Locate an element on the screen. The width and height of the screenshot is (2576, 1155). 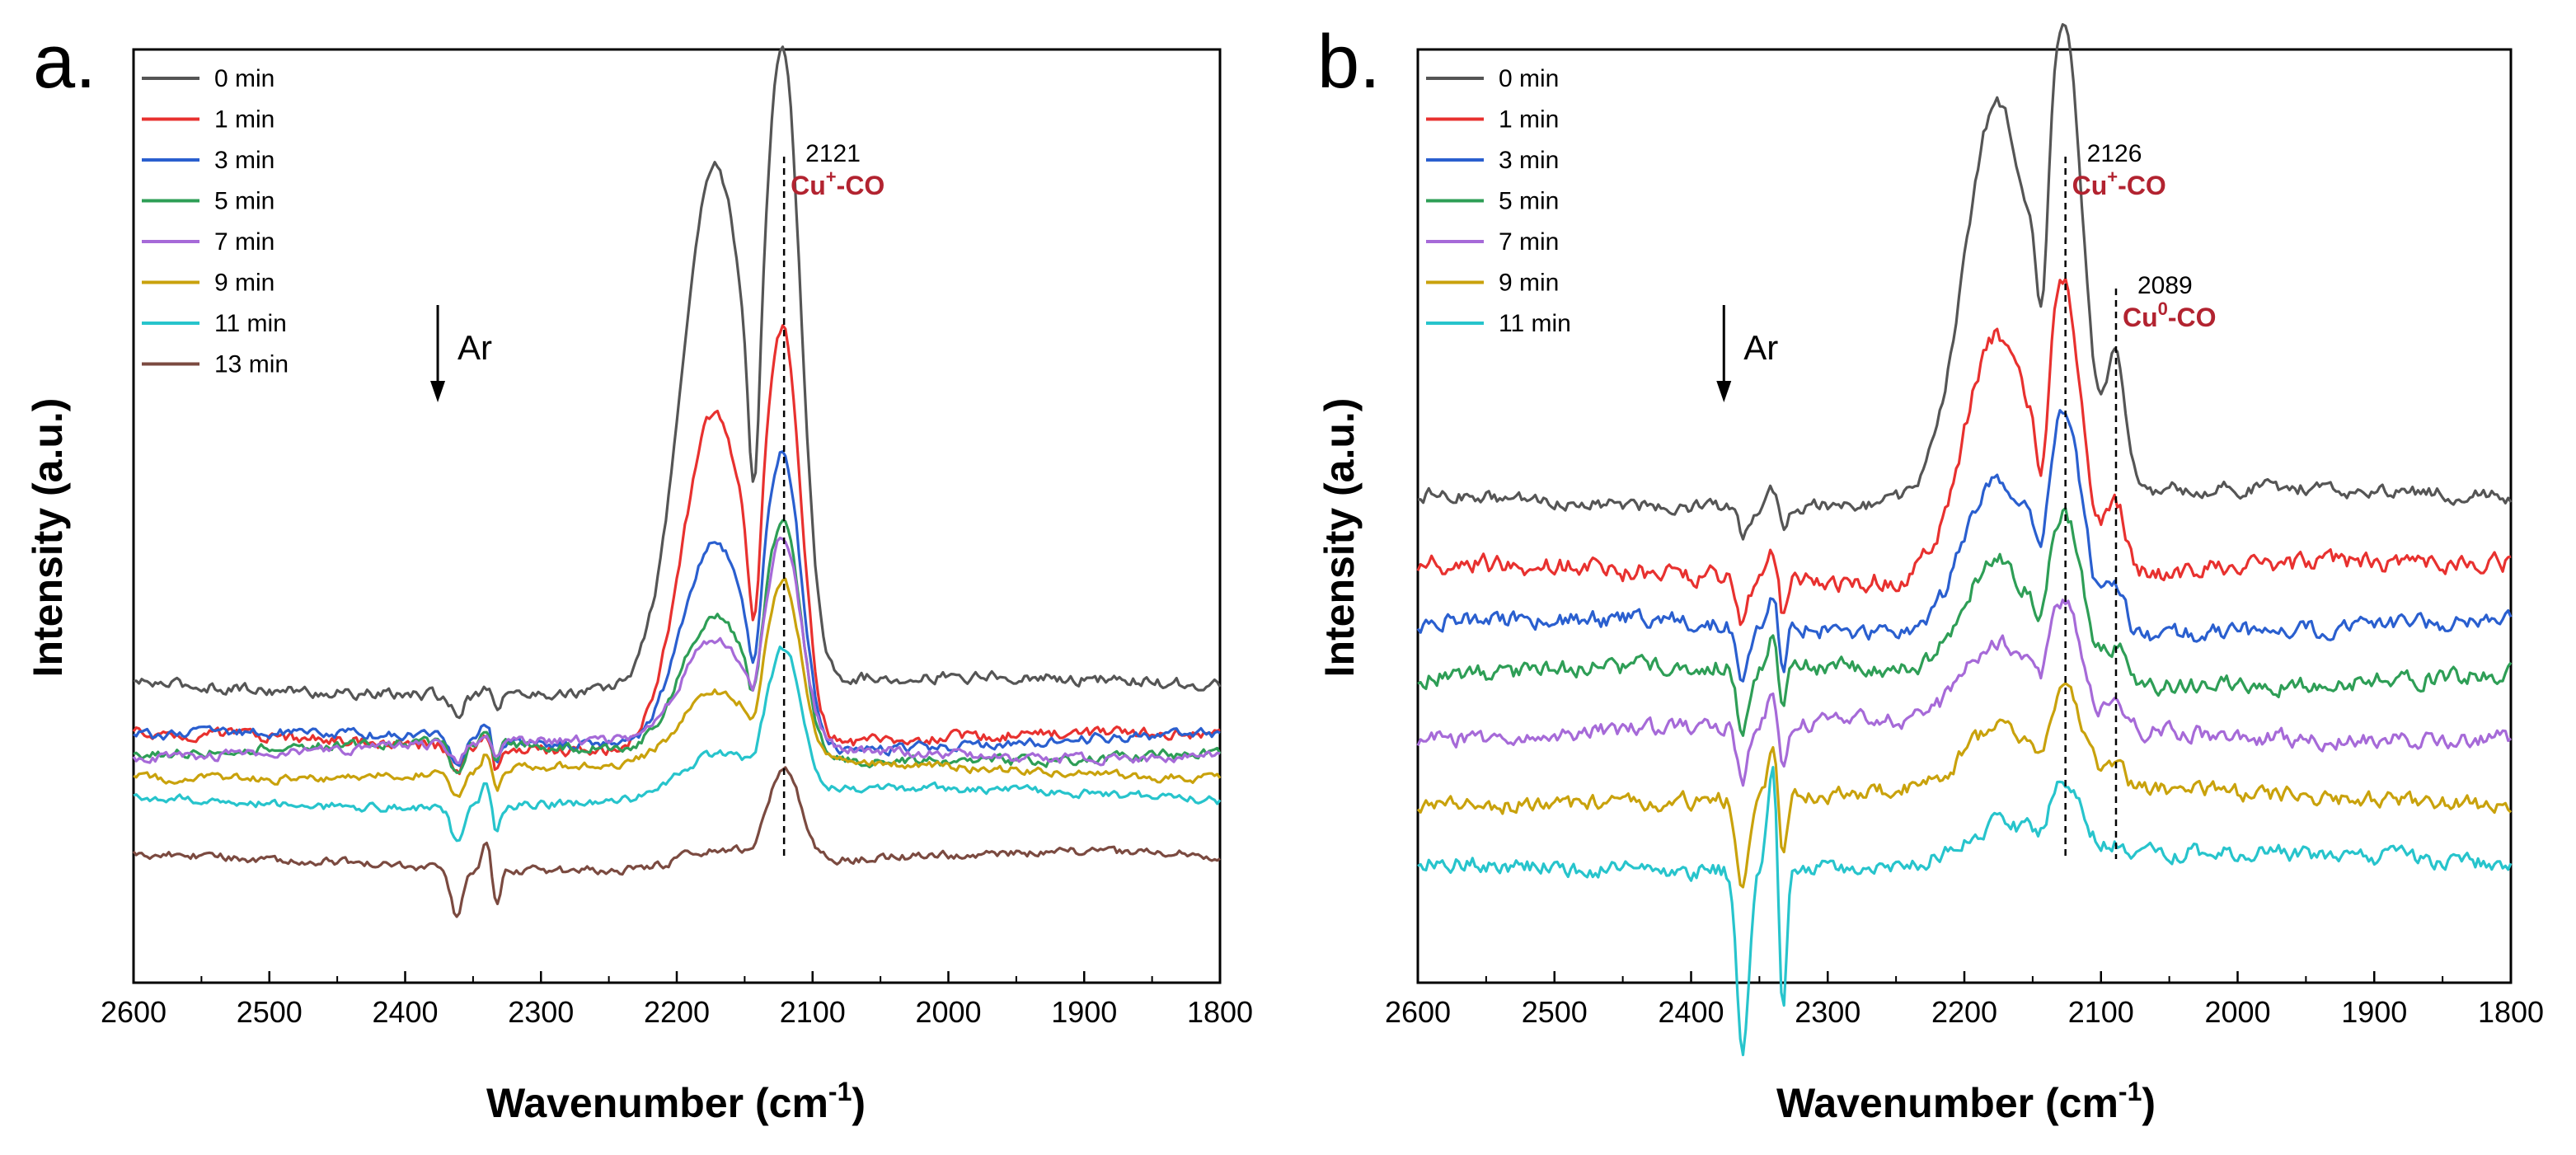
x-tick-label-a: 1900 is located at coordinates (1084, 1012).